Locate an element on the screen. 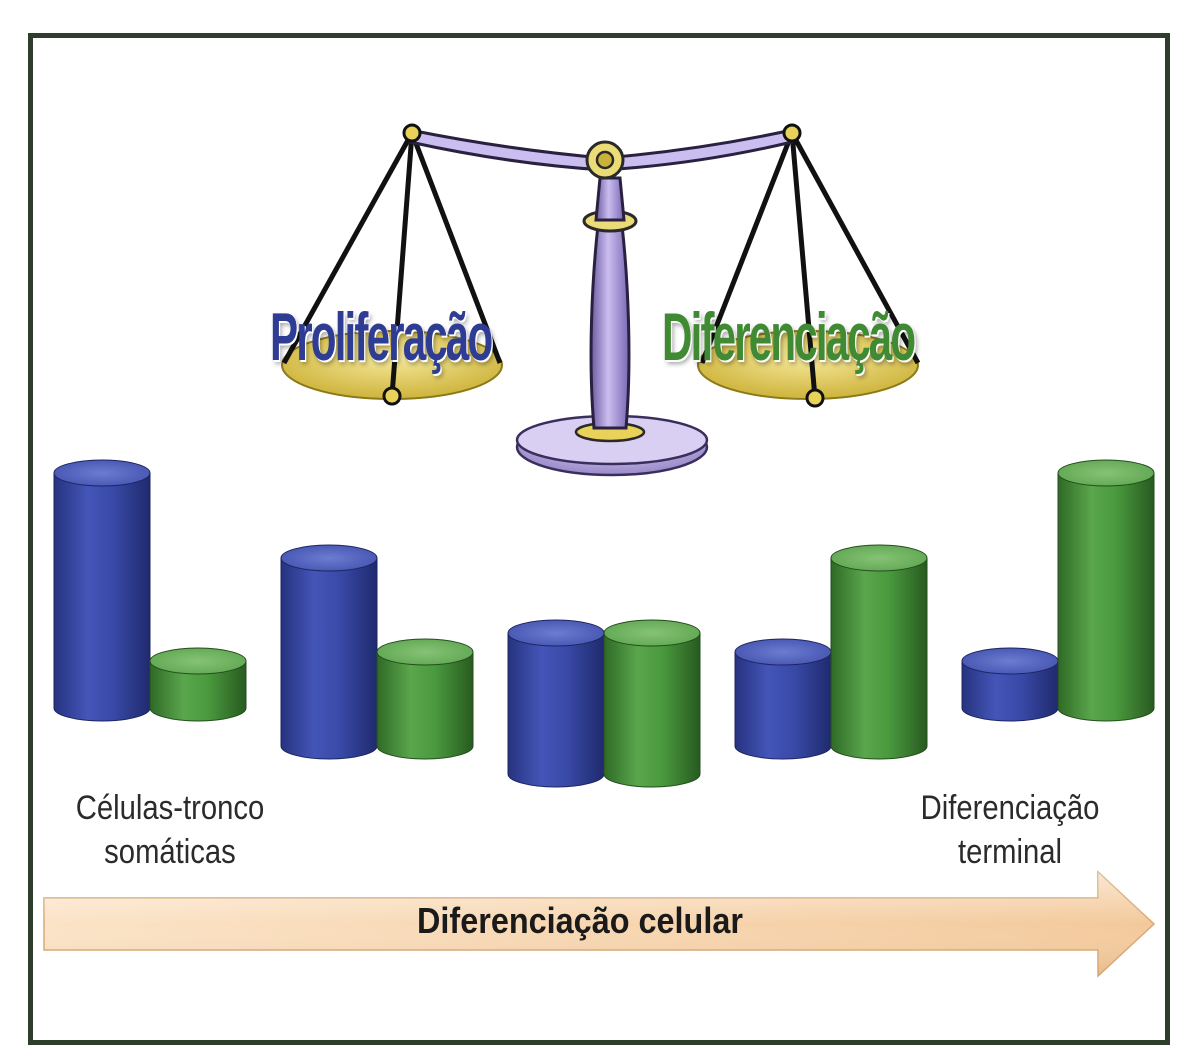 This screenshot has height=1058, width=1184. stage-2-proliferation-bar is located at coordinates (329, 652).